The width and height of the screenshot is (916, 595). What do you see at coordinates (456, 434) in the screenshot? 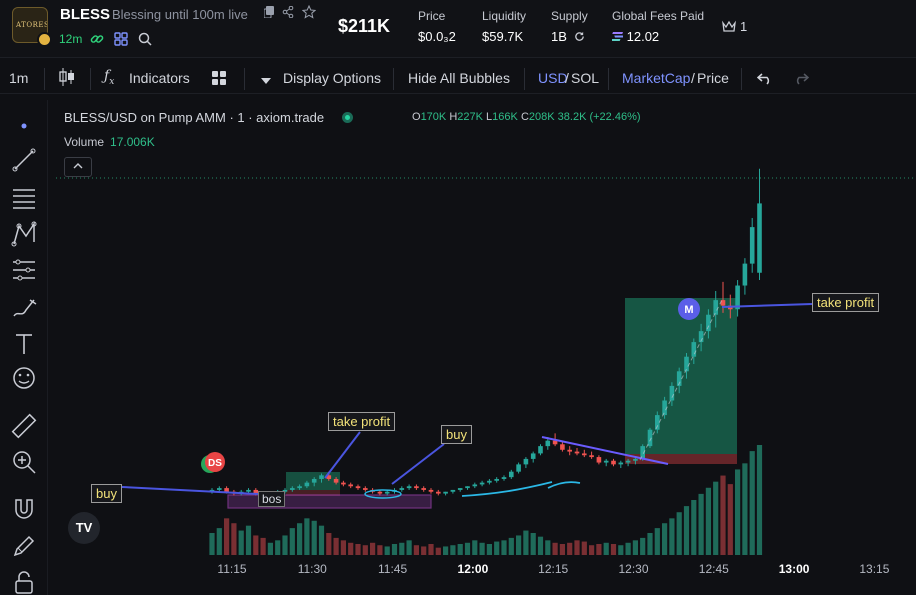
I see `buy-label-2: buy` at bounding box center [456, 434].